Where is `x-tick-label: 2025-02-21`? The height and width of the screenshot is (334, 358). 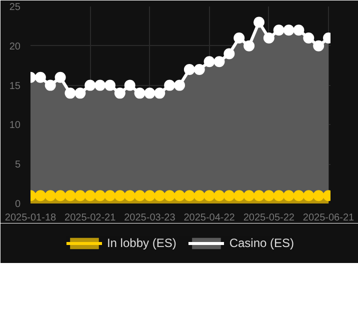
x-tick-label: 2025-02-21 is located at coordinates (90, 218).